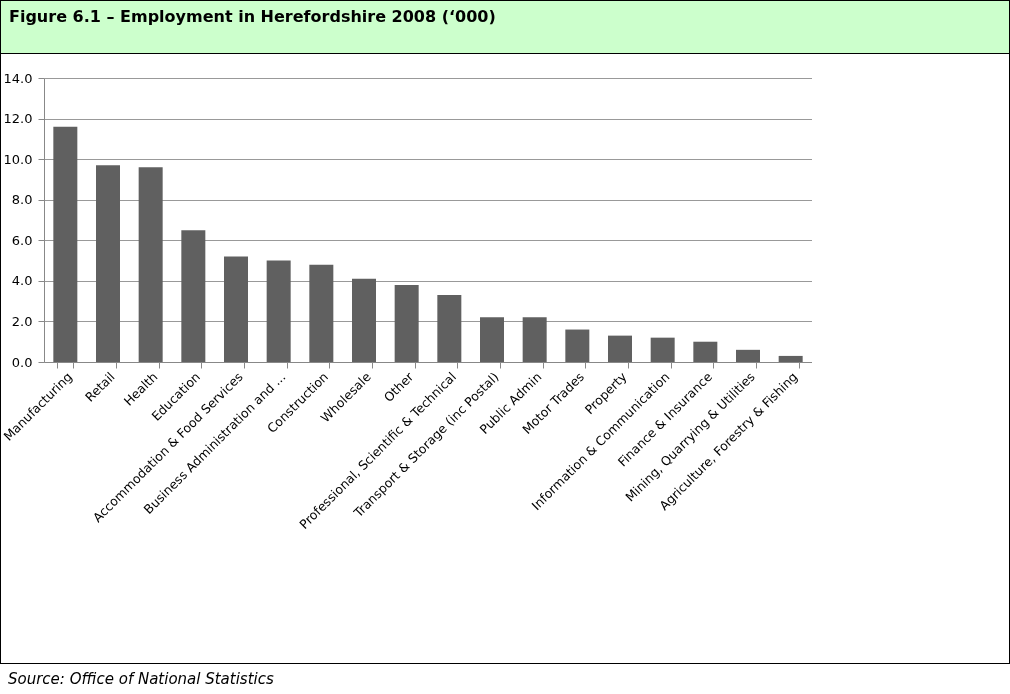 The width and height of the screenshot is (1010, 694). I want to click on source-note: Source: Office of National Statistics, so click(141, 679).